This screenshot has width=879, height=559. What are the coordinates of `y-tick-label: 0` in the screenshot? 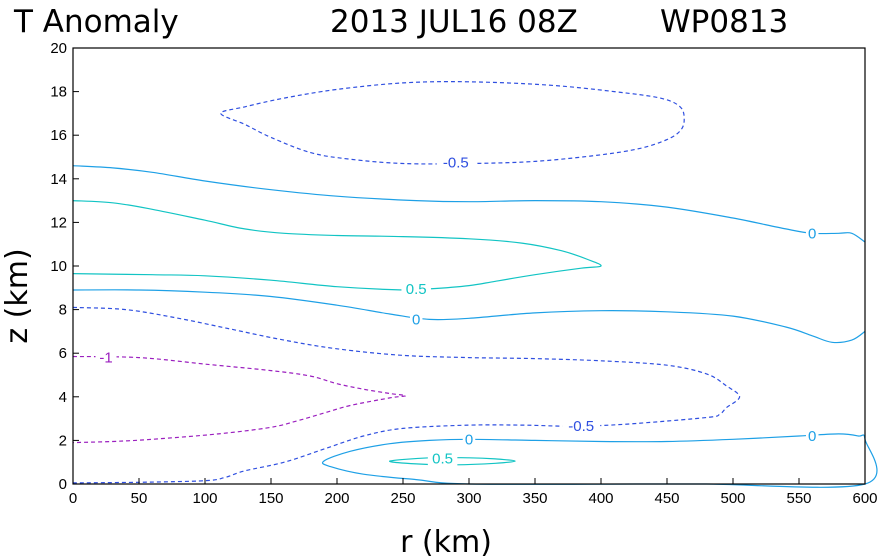 It's located at (63, 484).